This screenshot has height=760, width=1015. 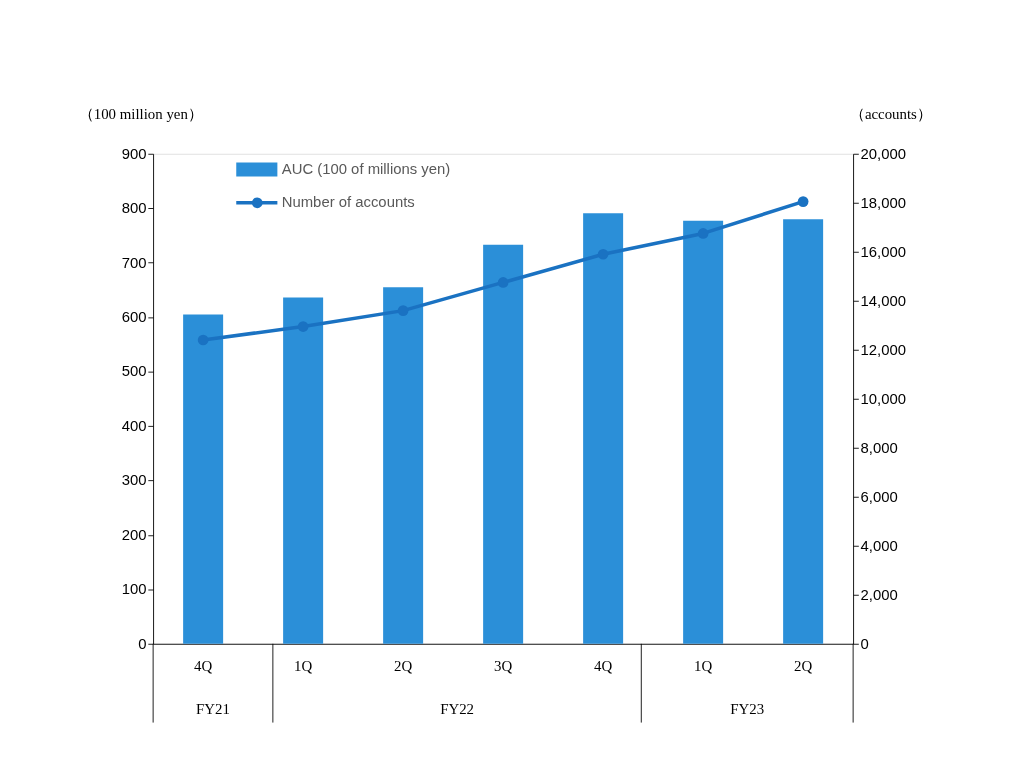 I want to click on y2-tick-label: 0, so click(x=864, y=643).